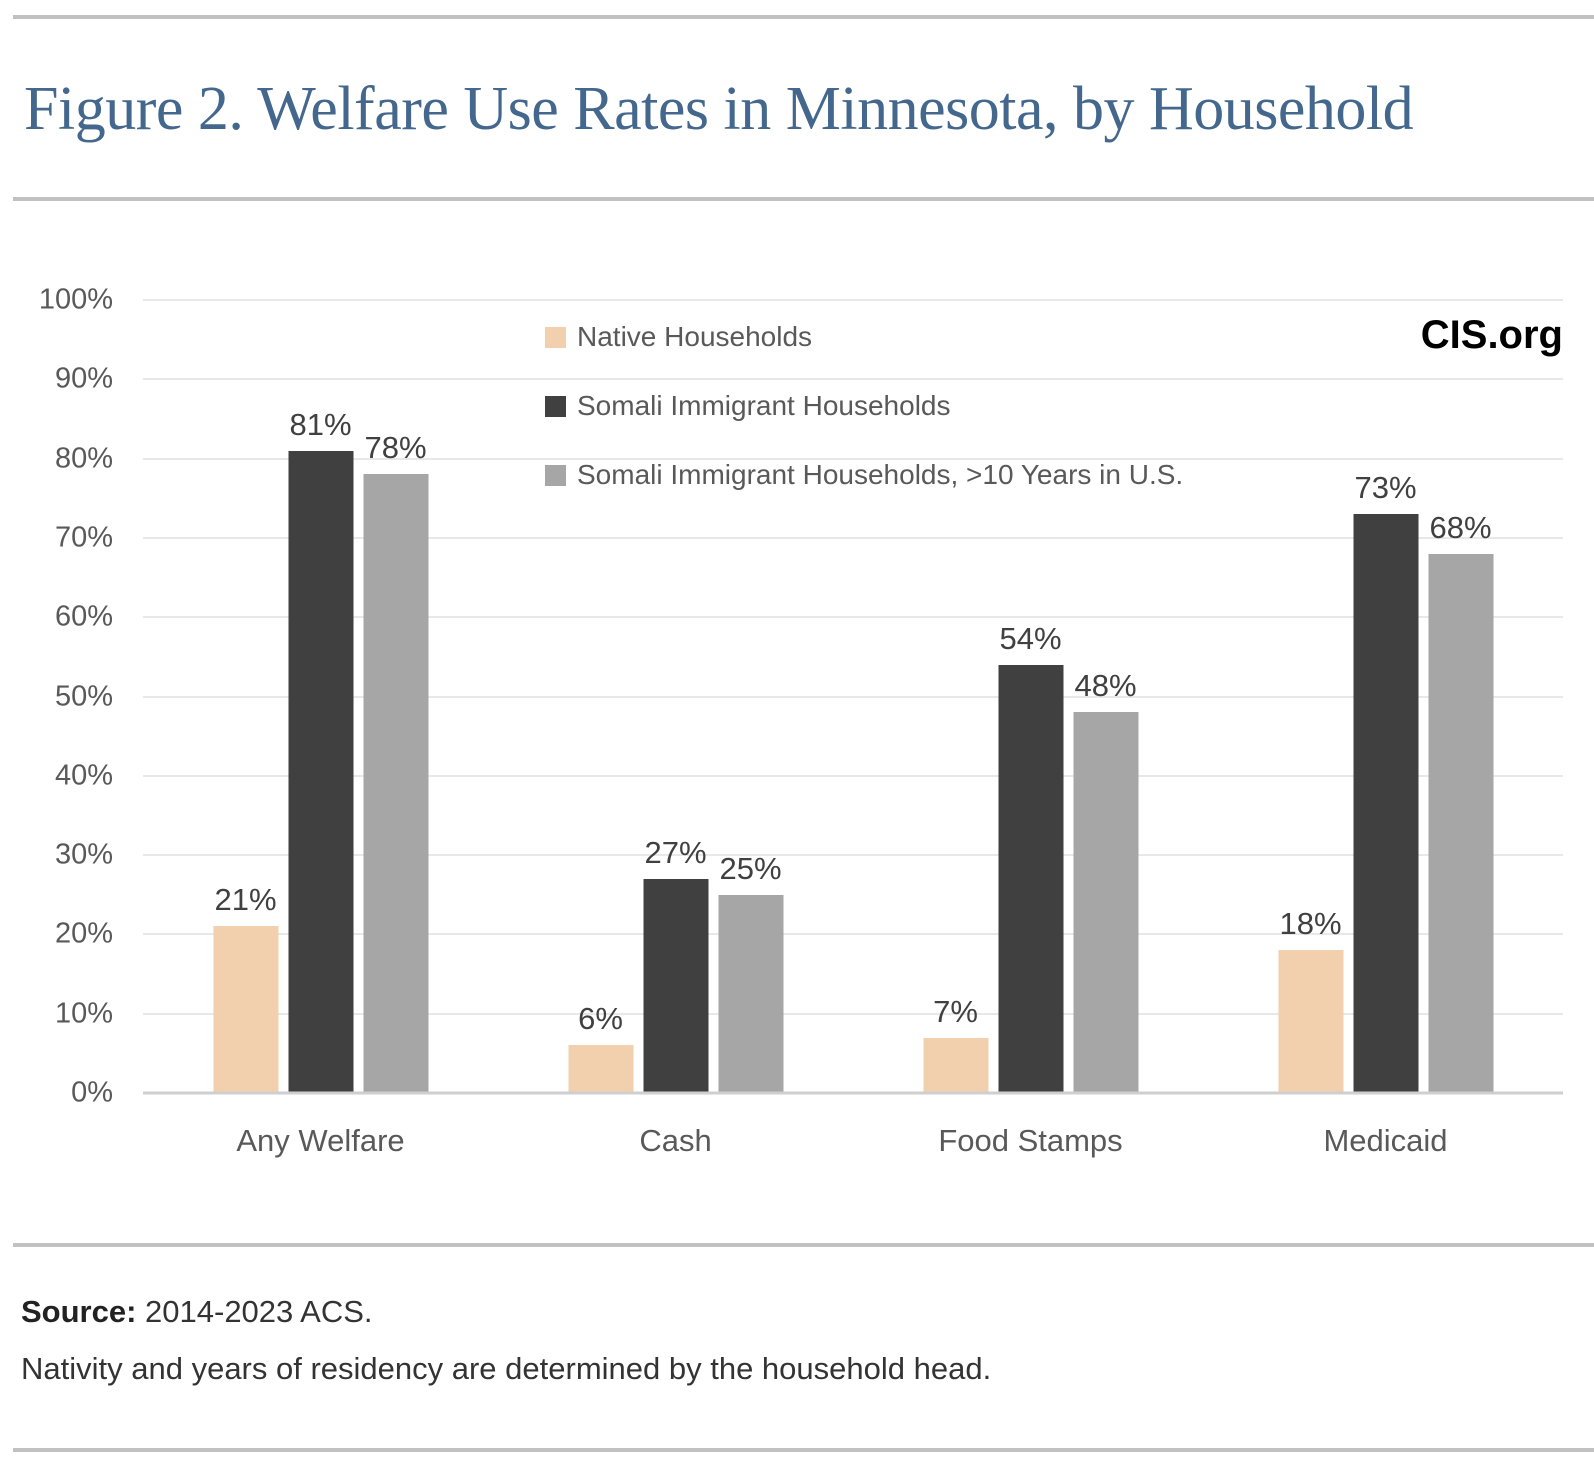  What do you see at coordinates (245, 987) in the screenshot?
I see `bar-native-households: 21%` at bounding box center [245, 987].